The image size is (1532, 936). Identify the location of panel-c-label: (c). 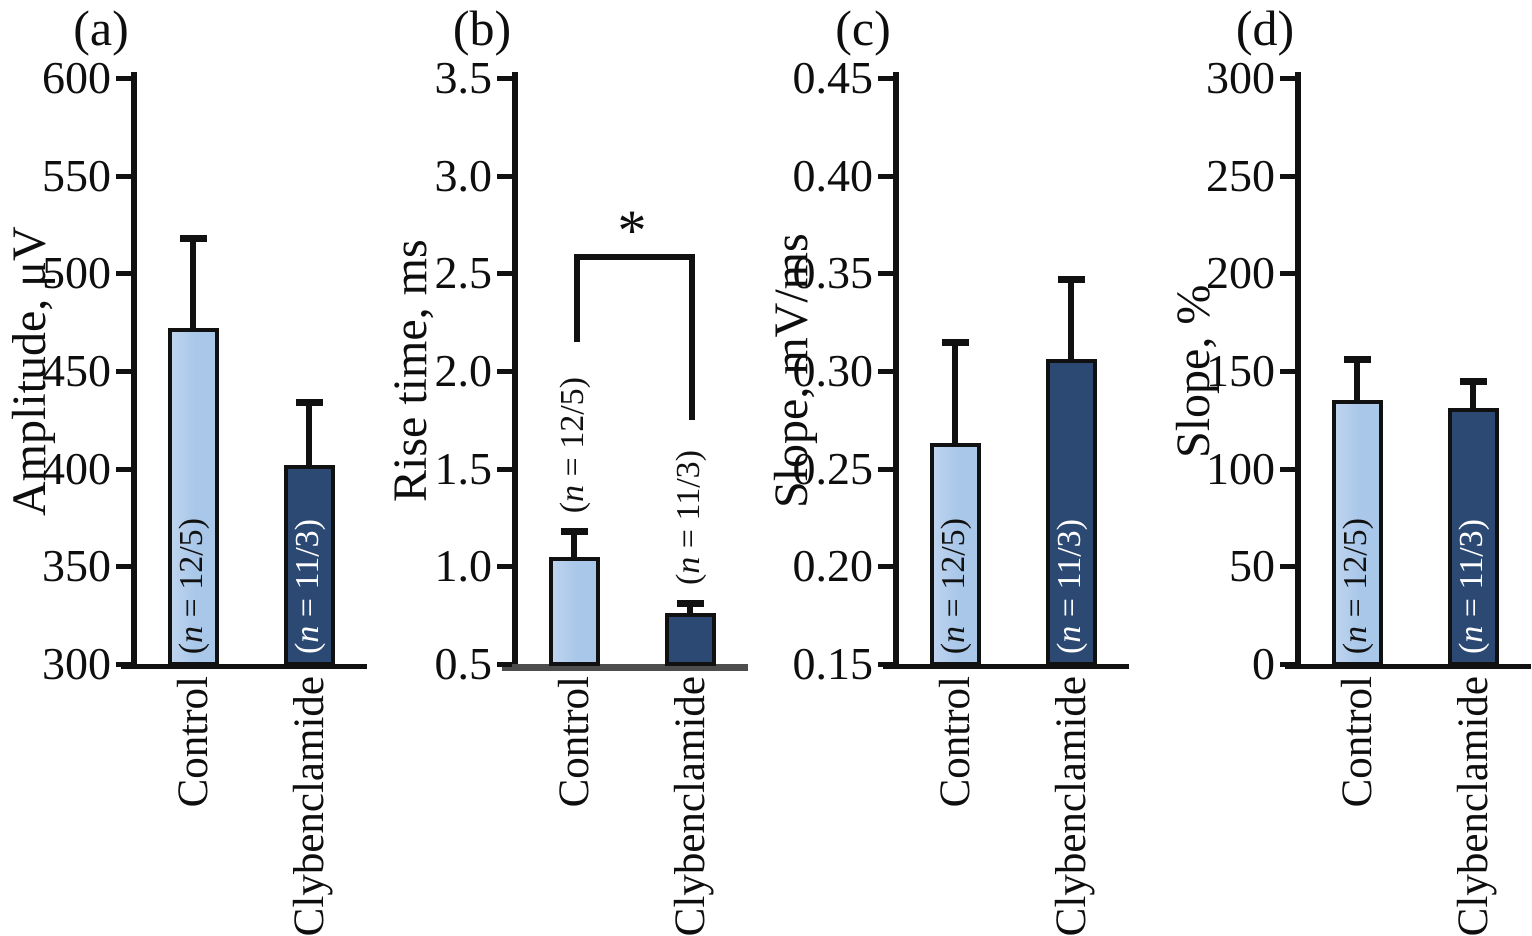
(863, 28).